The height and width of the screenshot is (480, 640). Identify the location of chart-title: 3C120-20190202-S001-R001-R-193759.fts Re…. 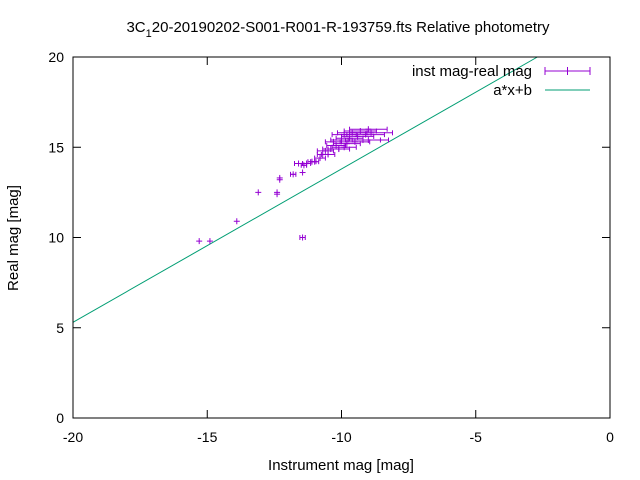
(338, 29).